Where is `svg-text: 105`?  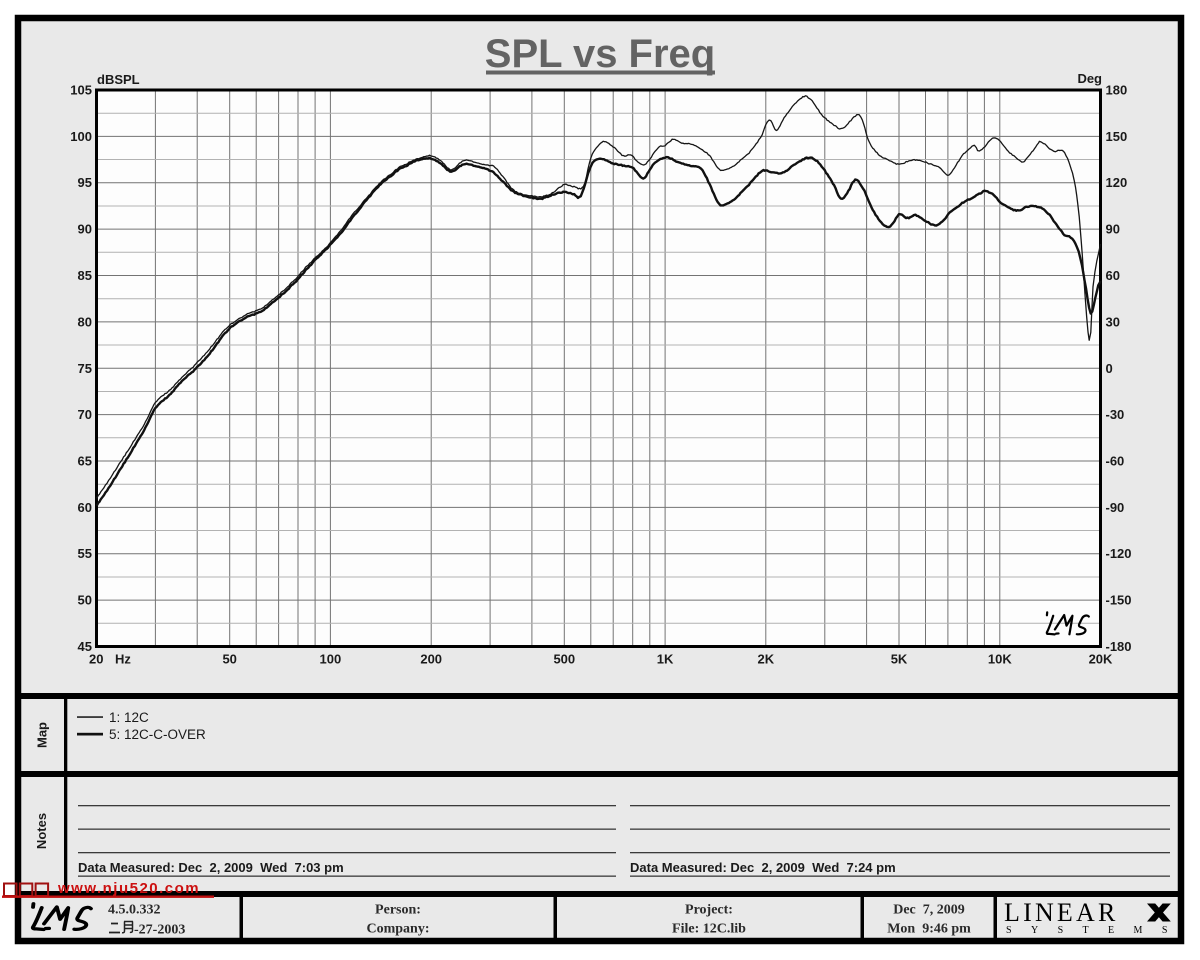 svg-text: 105 is located at coordinates (81, 90).